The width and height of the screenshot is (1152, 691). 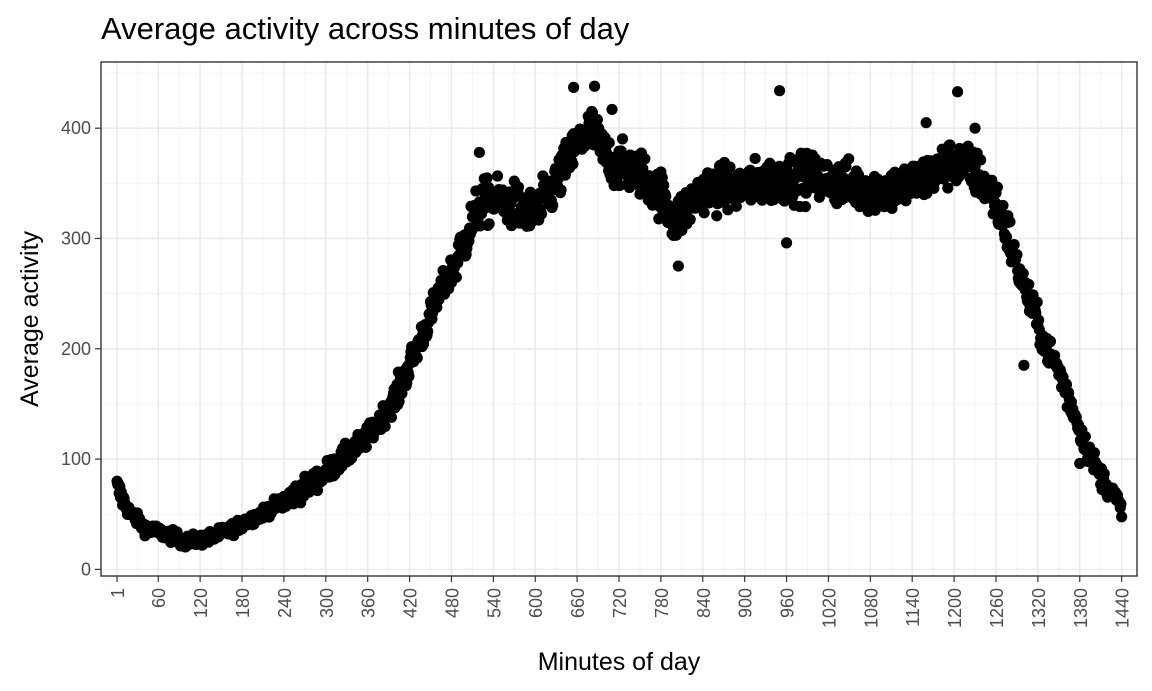 I want to click on x-tick-label: 420, so click(x=411, y=603).